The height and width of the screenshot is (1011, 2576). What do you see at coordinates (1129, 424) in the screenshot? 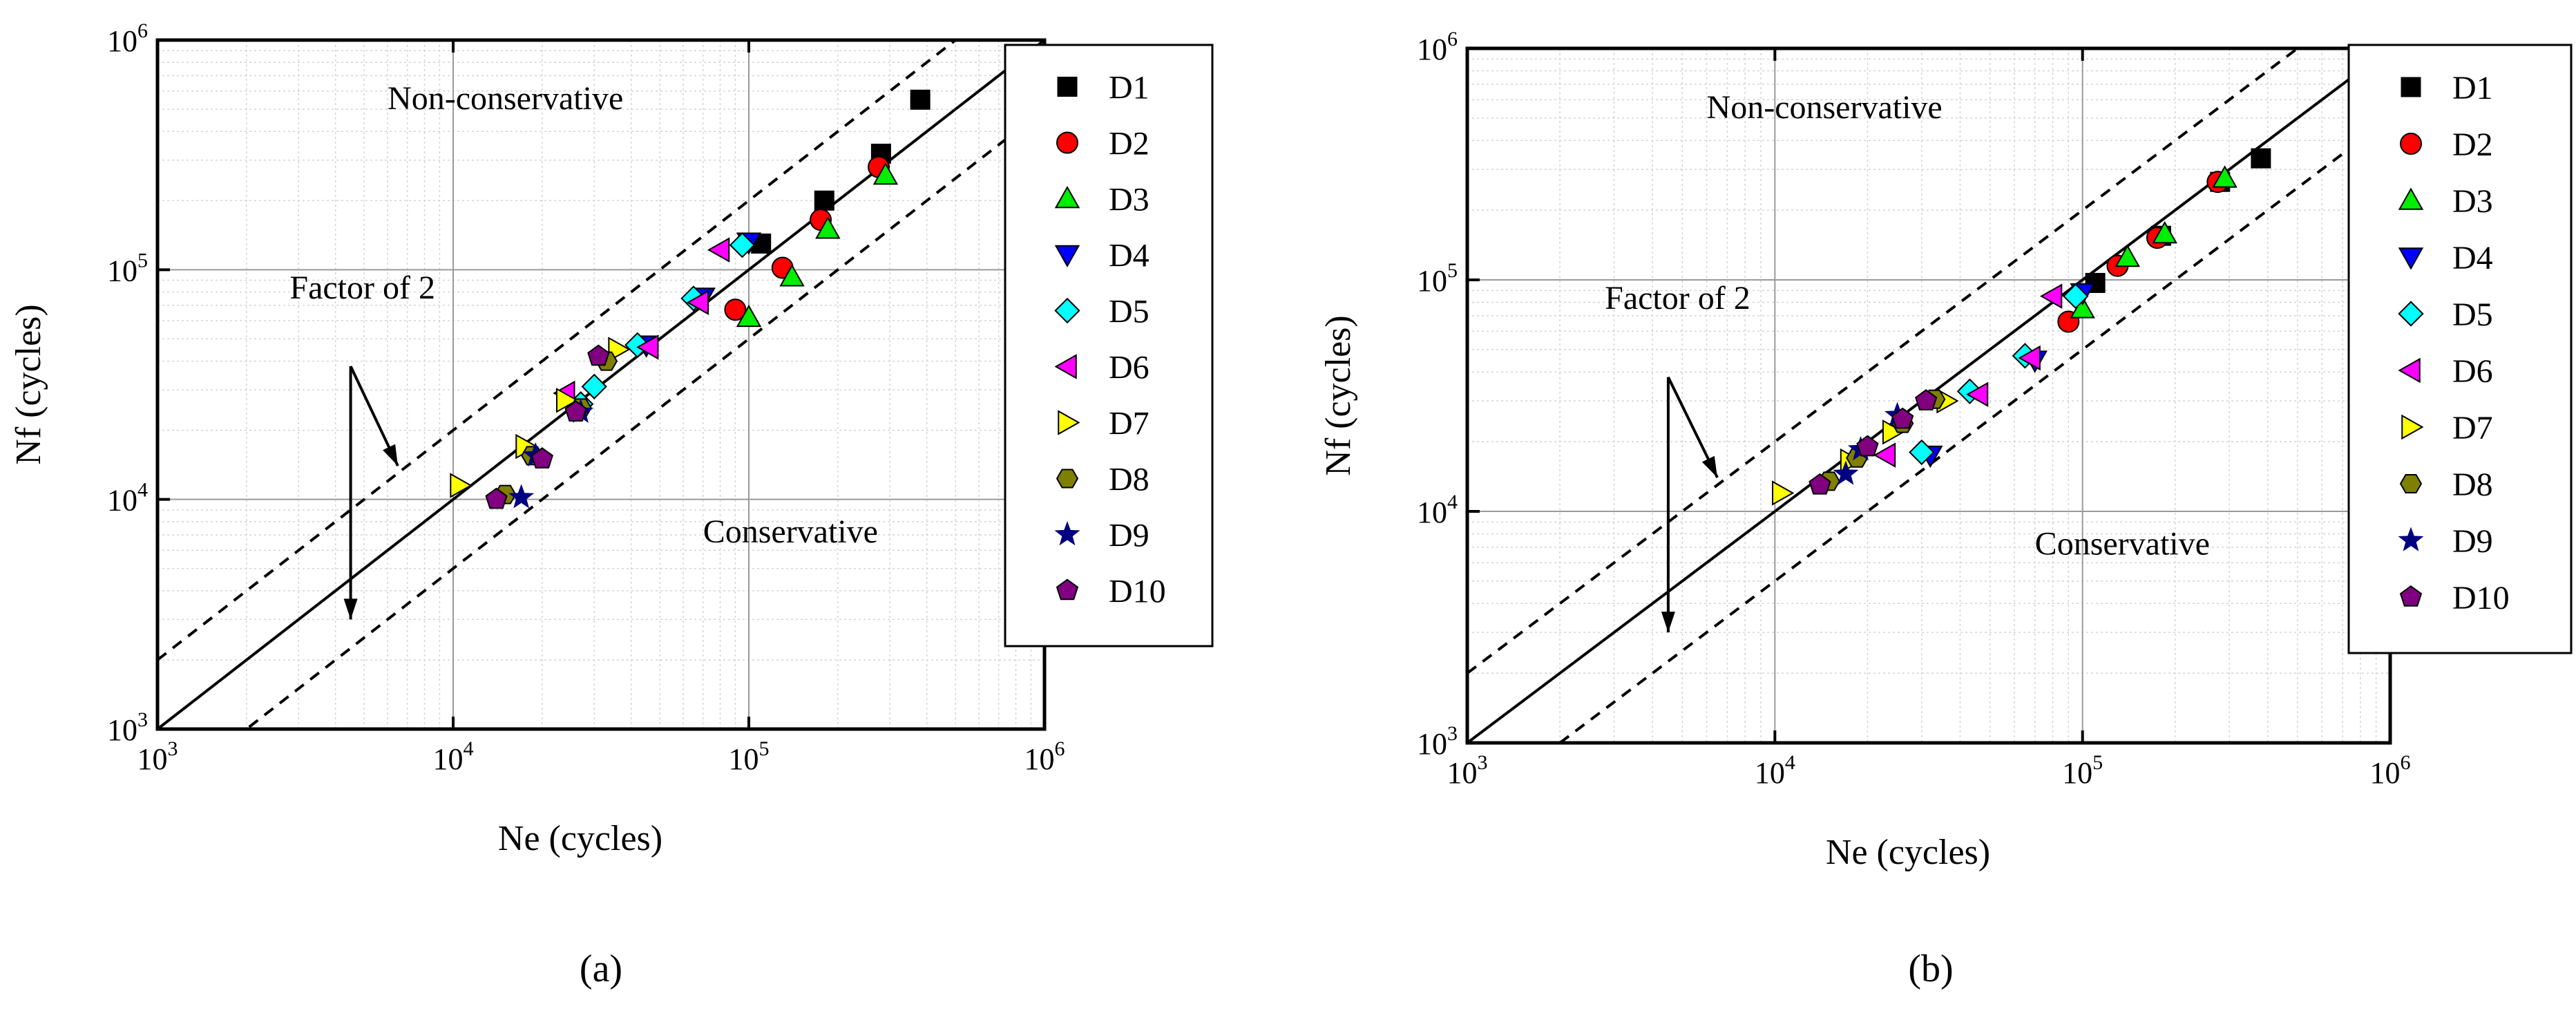
I see `legend-label-d7: D7` at bounding box center [1129, 424].